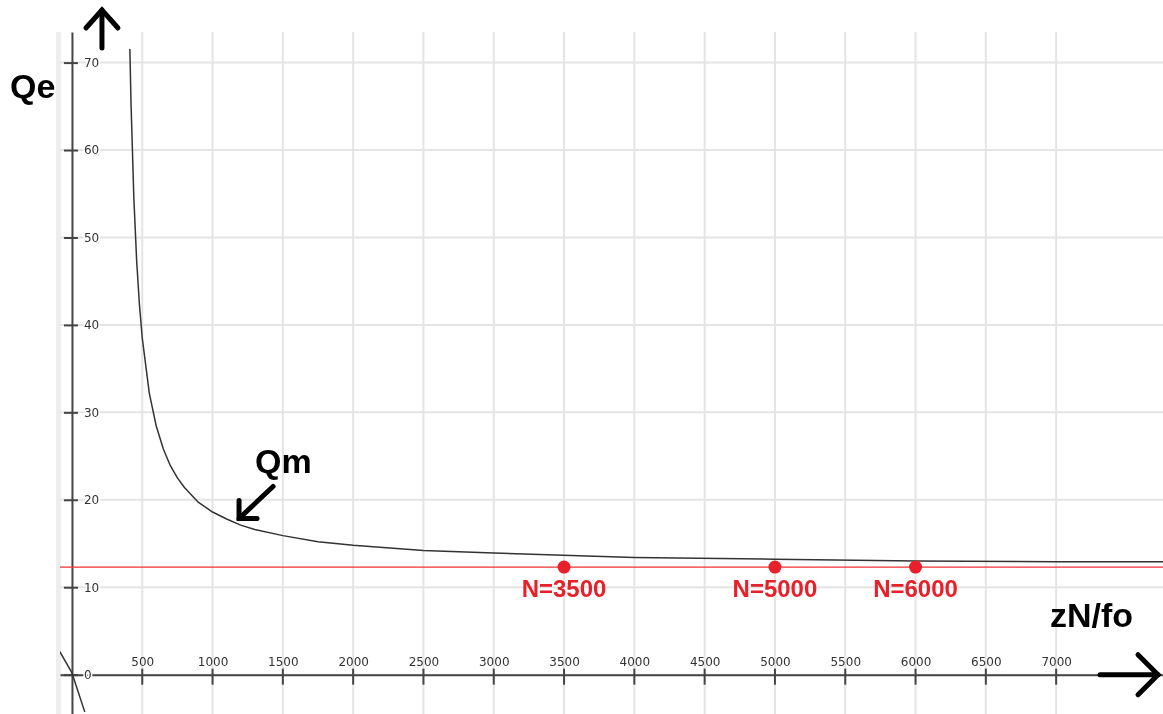 Image resolution: width=1163 pixels, height=714 pixels. Describe the element at coordinates (91, 325) in the screenshot. I see `y-tick-label: 40` at that location.